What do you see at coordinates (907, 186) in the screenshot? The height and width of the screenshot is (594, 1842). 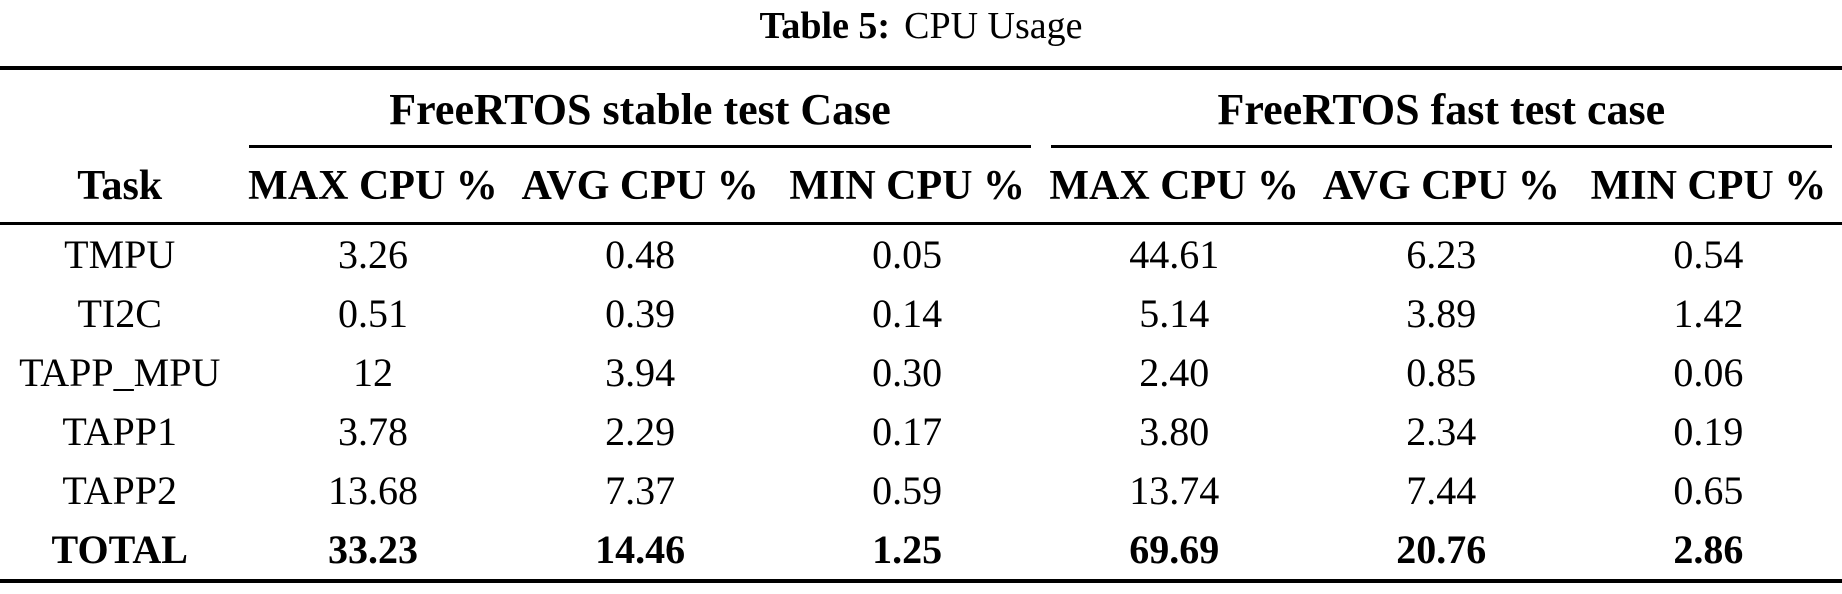 I see `column-header-stable-min: MIN CPU %` at bounding box center [907, 186].